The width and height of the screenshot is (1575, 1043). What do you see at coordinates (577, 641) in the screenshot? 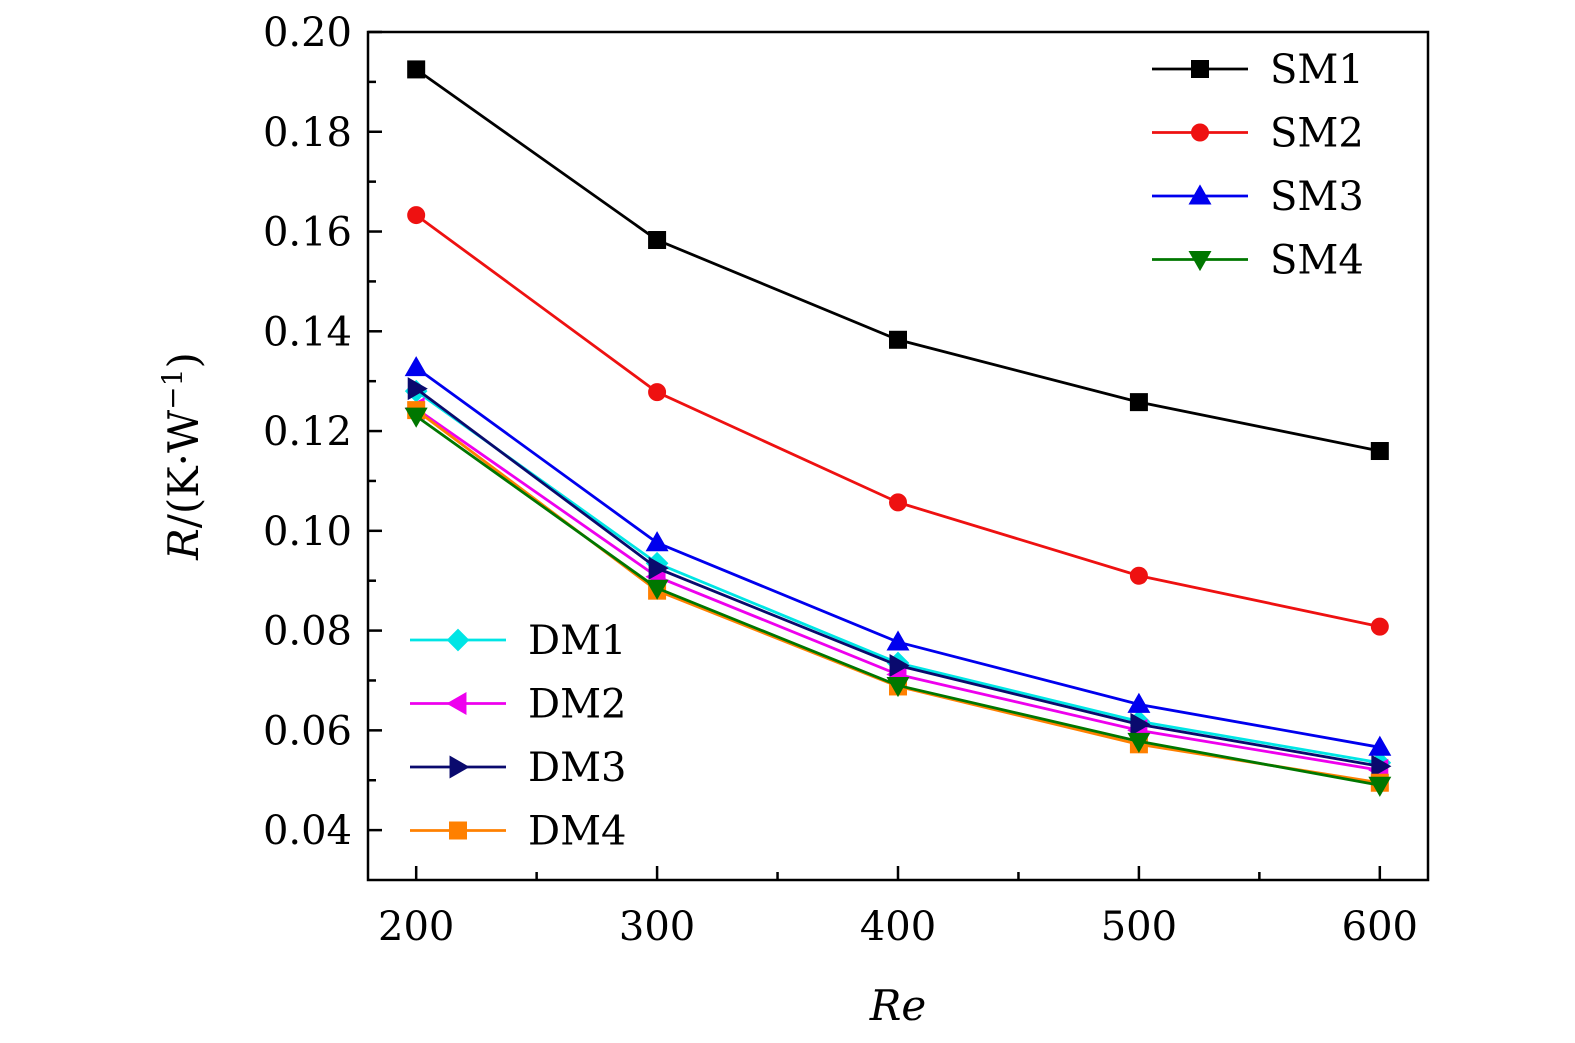
I see `legend-label: DM1` at bounding box center [577, 641].